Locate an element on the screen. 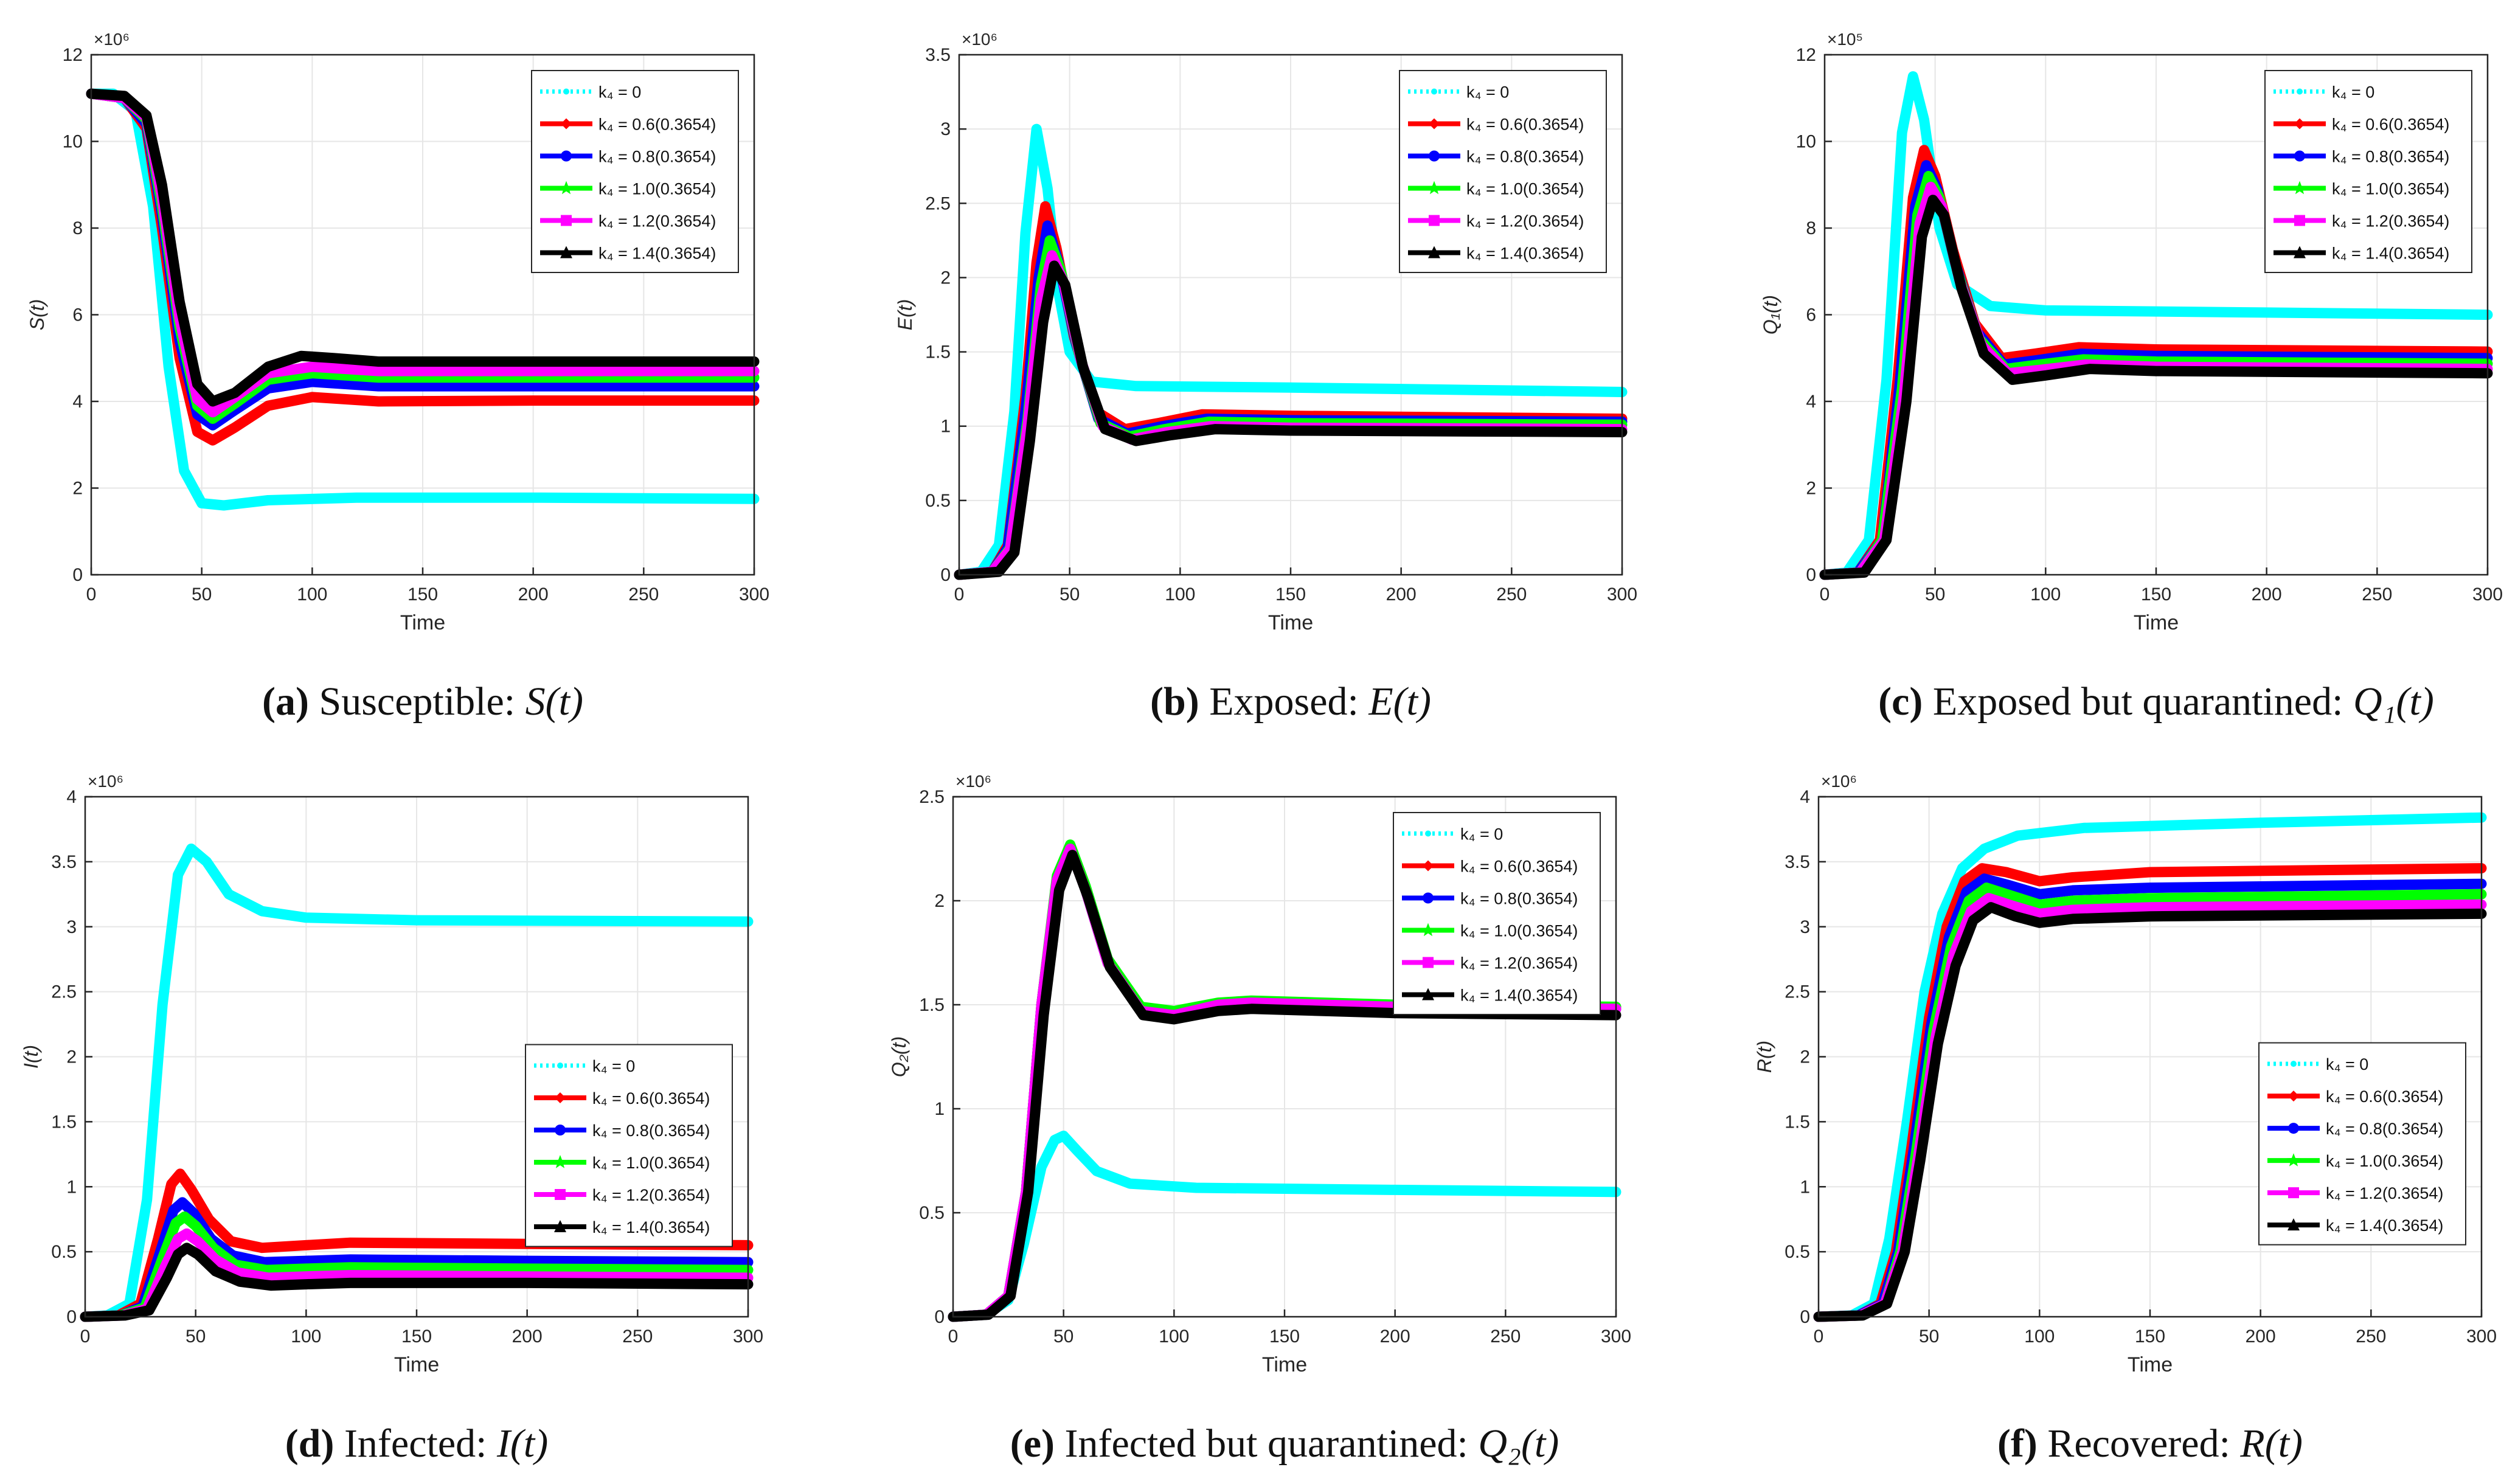 This screenshot has height=1484, width=2518. caption-label: (c) is located at coordinates (1900, 701).